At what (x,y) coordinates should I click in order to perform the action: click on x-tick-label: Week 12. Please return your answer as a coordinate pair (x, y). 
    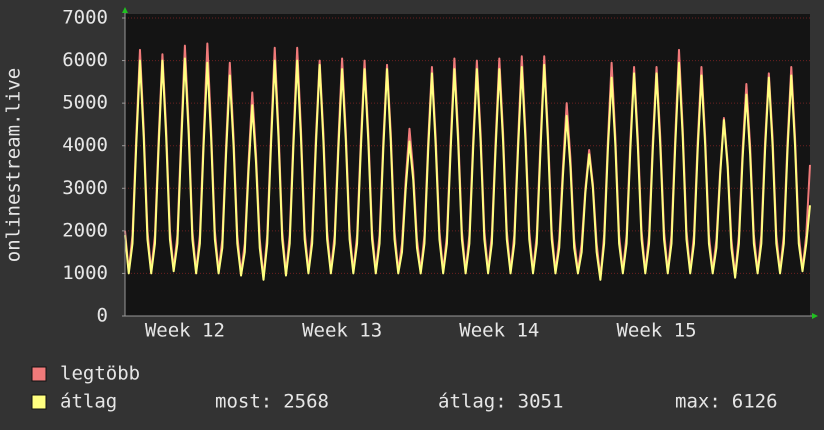
    Looking at the image, I should click on (185, 331).